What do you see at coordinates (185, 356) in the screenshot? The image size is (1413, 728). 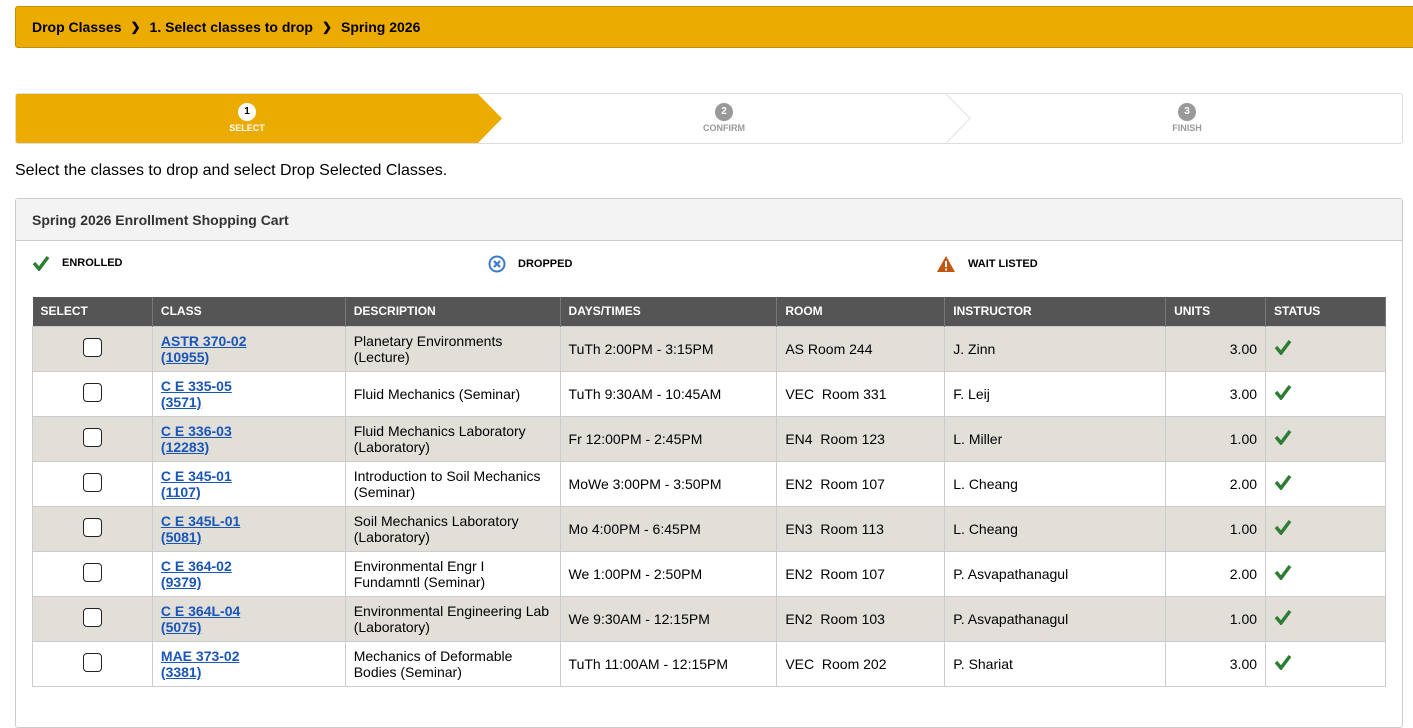 I see `class-number-link: (10955)` at bounding box center [185, 356].